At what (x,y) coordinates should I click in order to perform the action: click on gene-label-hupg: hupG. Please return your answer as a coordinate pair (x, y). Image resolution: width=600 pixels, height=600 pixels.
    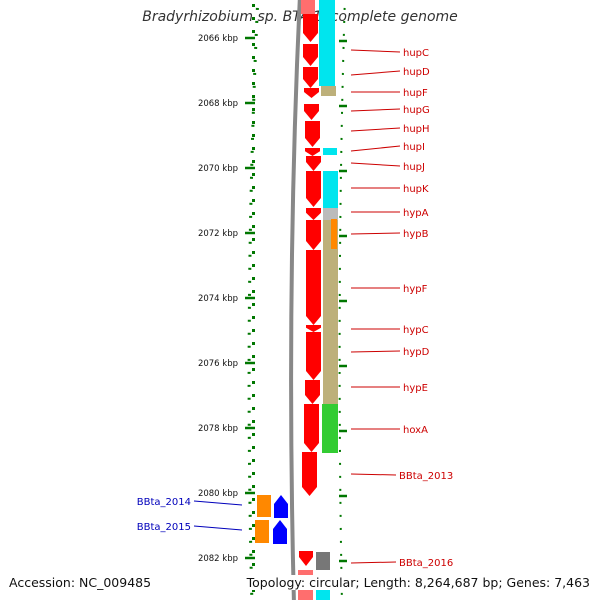
    Looking at the image, I should click on (416, 110).